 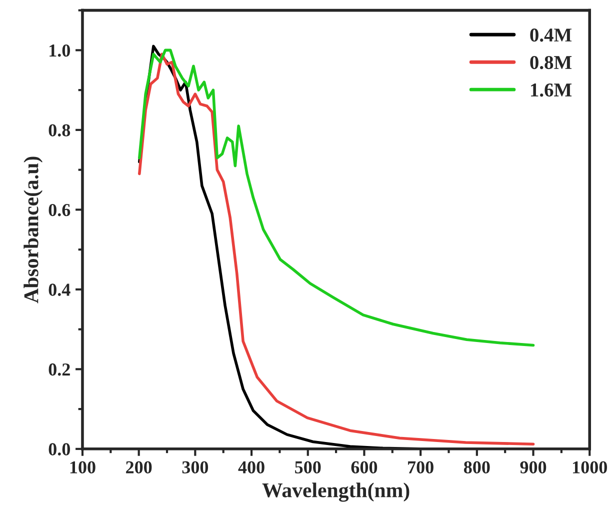 I want to click on x-tick-label: 300, so click(x=195, y=467).